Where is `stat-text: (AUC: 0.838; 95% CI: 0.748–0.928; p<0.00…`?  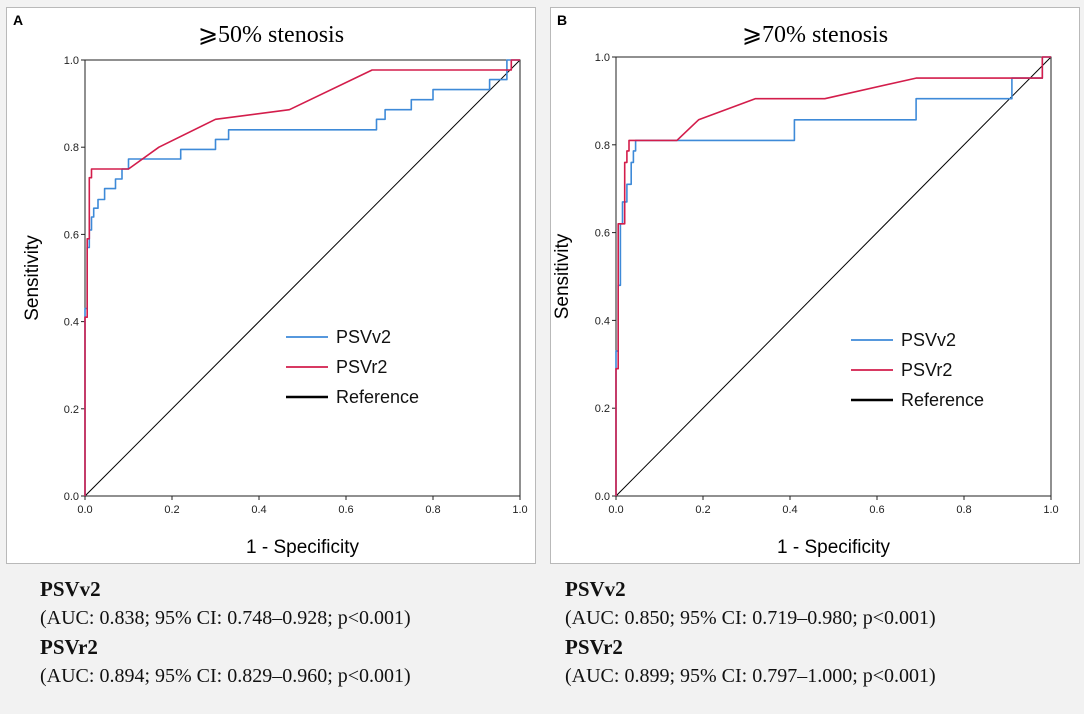 stat-text: (AUC: 0.838; 95% CI: 0.748–0.928; p<0.00… is located at coordinates (225, 618).